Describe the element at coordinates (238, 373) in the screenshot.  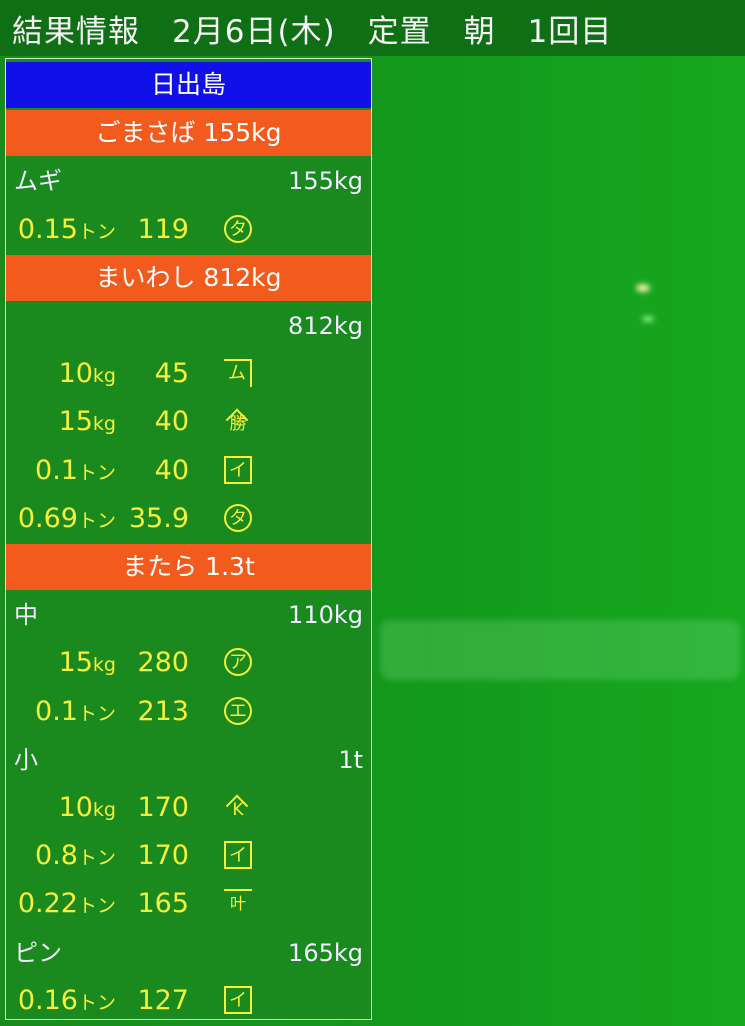
I see `buyer-mark-icon: ム` at that location.